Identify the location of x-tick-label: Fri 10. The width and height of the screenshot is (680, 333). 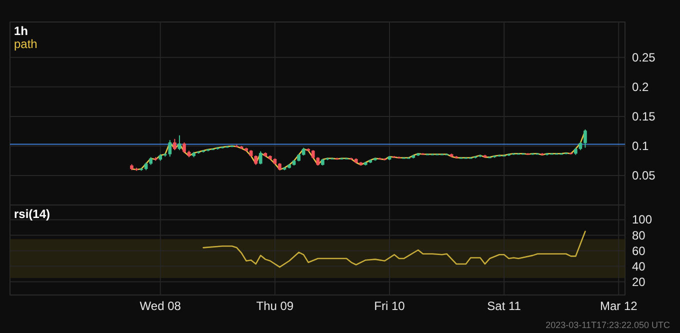
(390, 306).